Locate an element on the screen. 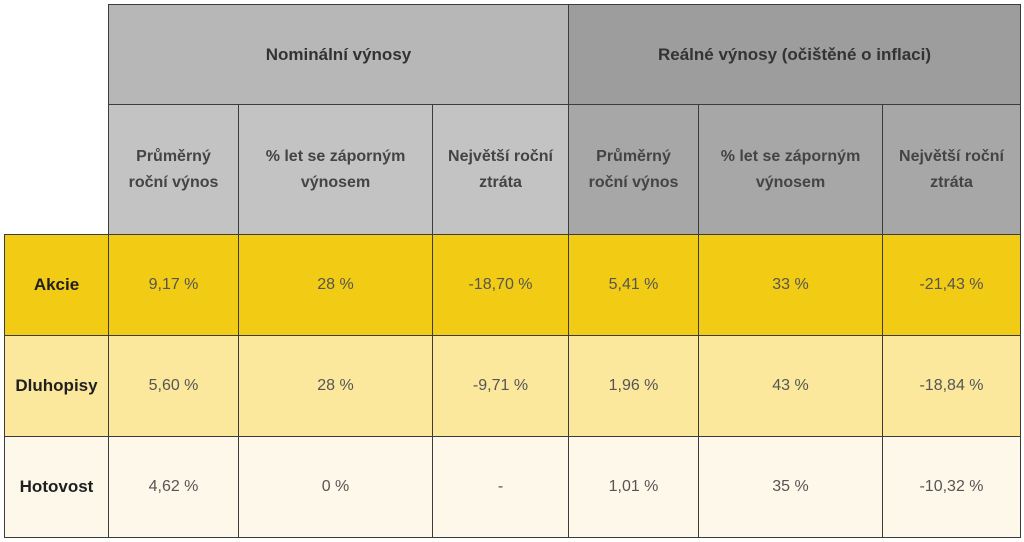 The width and height of the screenshot is (1024, 542). table-cell: 33 % is located at coordinates (790, 285).